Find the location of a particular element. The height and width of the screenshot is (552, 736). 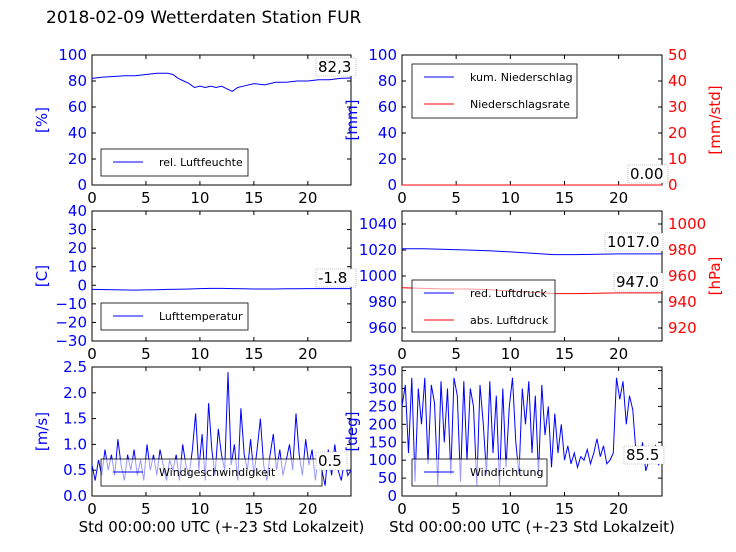

y-axis-label: [%] is located at coordinates (42, 120).